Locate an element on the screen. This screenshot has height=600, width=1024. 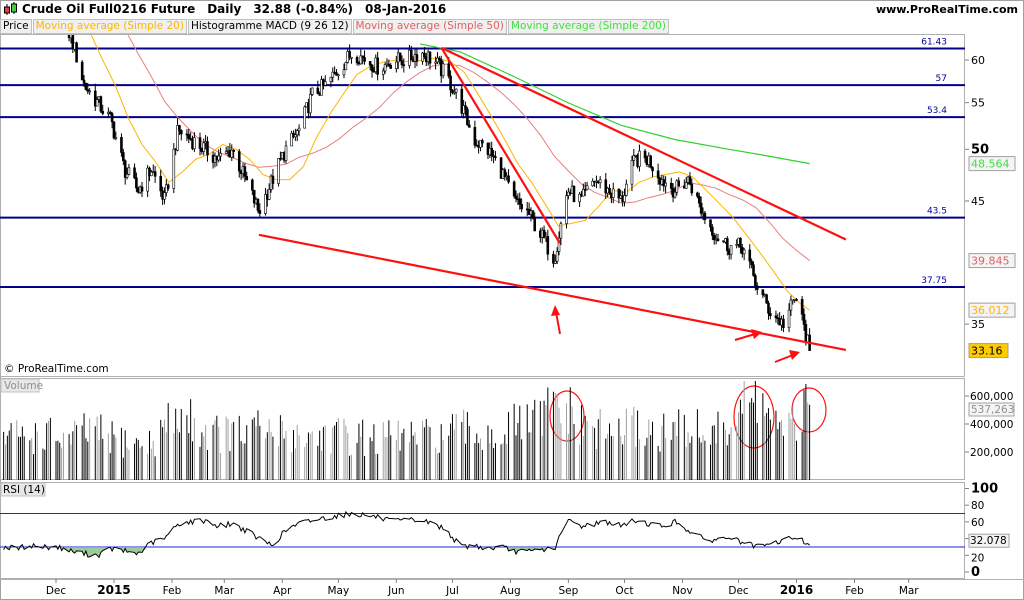
legend-ma200: Moving average (Simple 200) is located at coordinates (588, 26).